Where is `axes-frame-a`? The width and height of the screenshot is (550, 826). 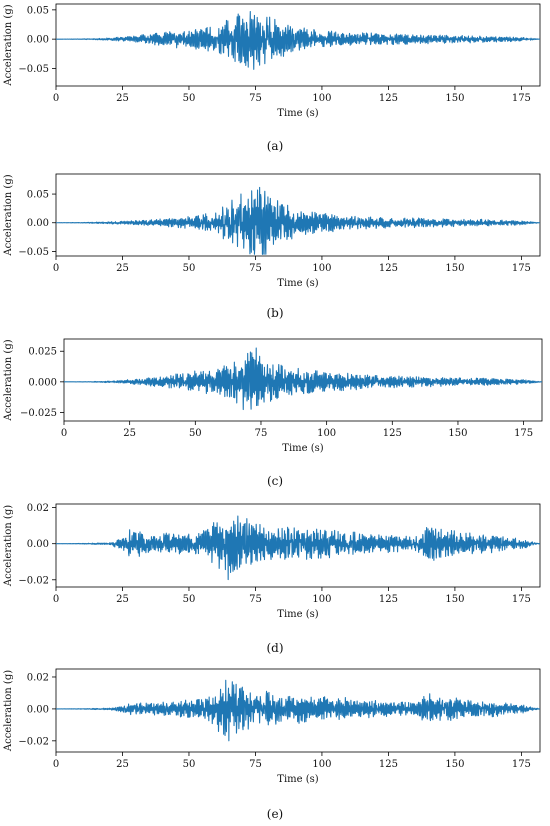 axes-frame-a is located at coordinates (298, 45).